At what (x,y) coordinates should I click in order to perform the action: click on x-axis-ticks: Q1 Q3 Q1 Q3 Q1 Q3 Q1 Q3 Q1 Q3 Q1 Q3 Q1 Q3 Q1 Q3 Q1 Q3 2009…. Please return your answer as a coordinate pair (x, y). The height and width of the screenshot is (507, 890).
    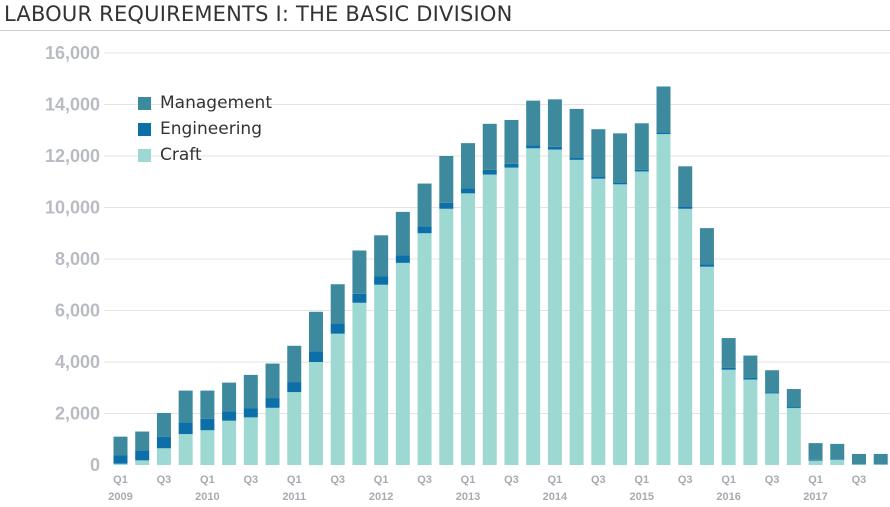
    Looking at the image, I should click on (487, 488).